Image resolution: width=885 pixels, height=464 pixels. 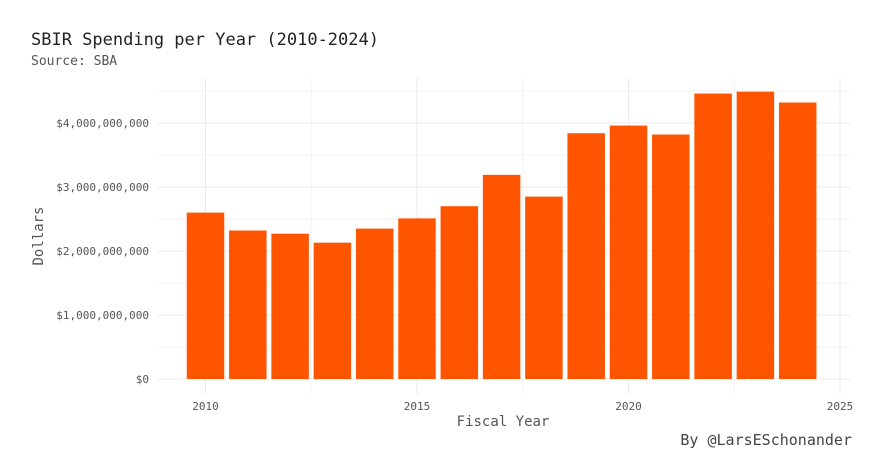 I want to click on bar-2019, so click(x=586, y=256).